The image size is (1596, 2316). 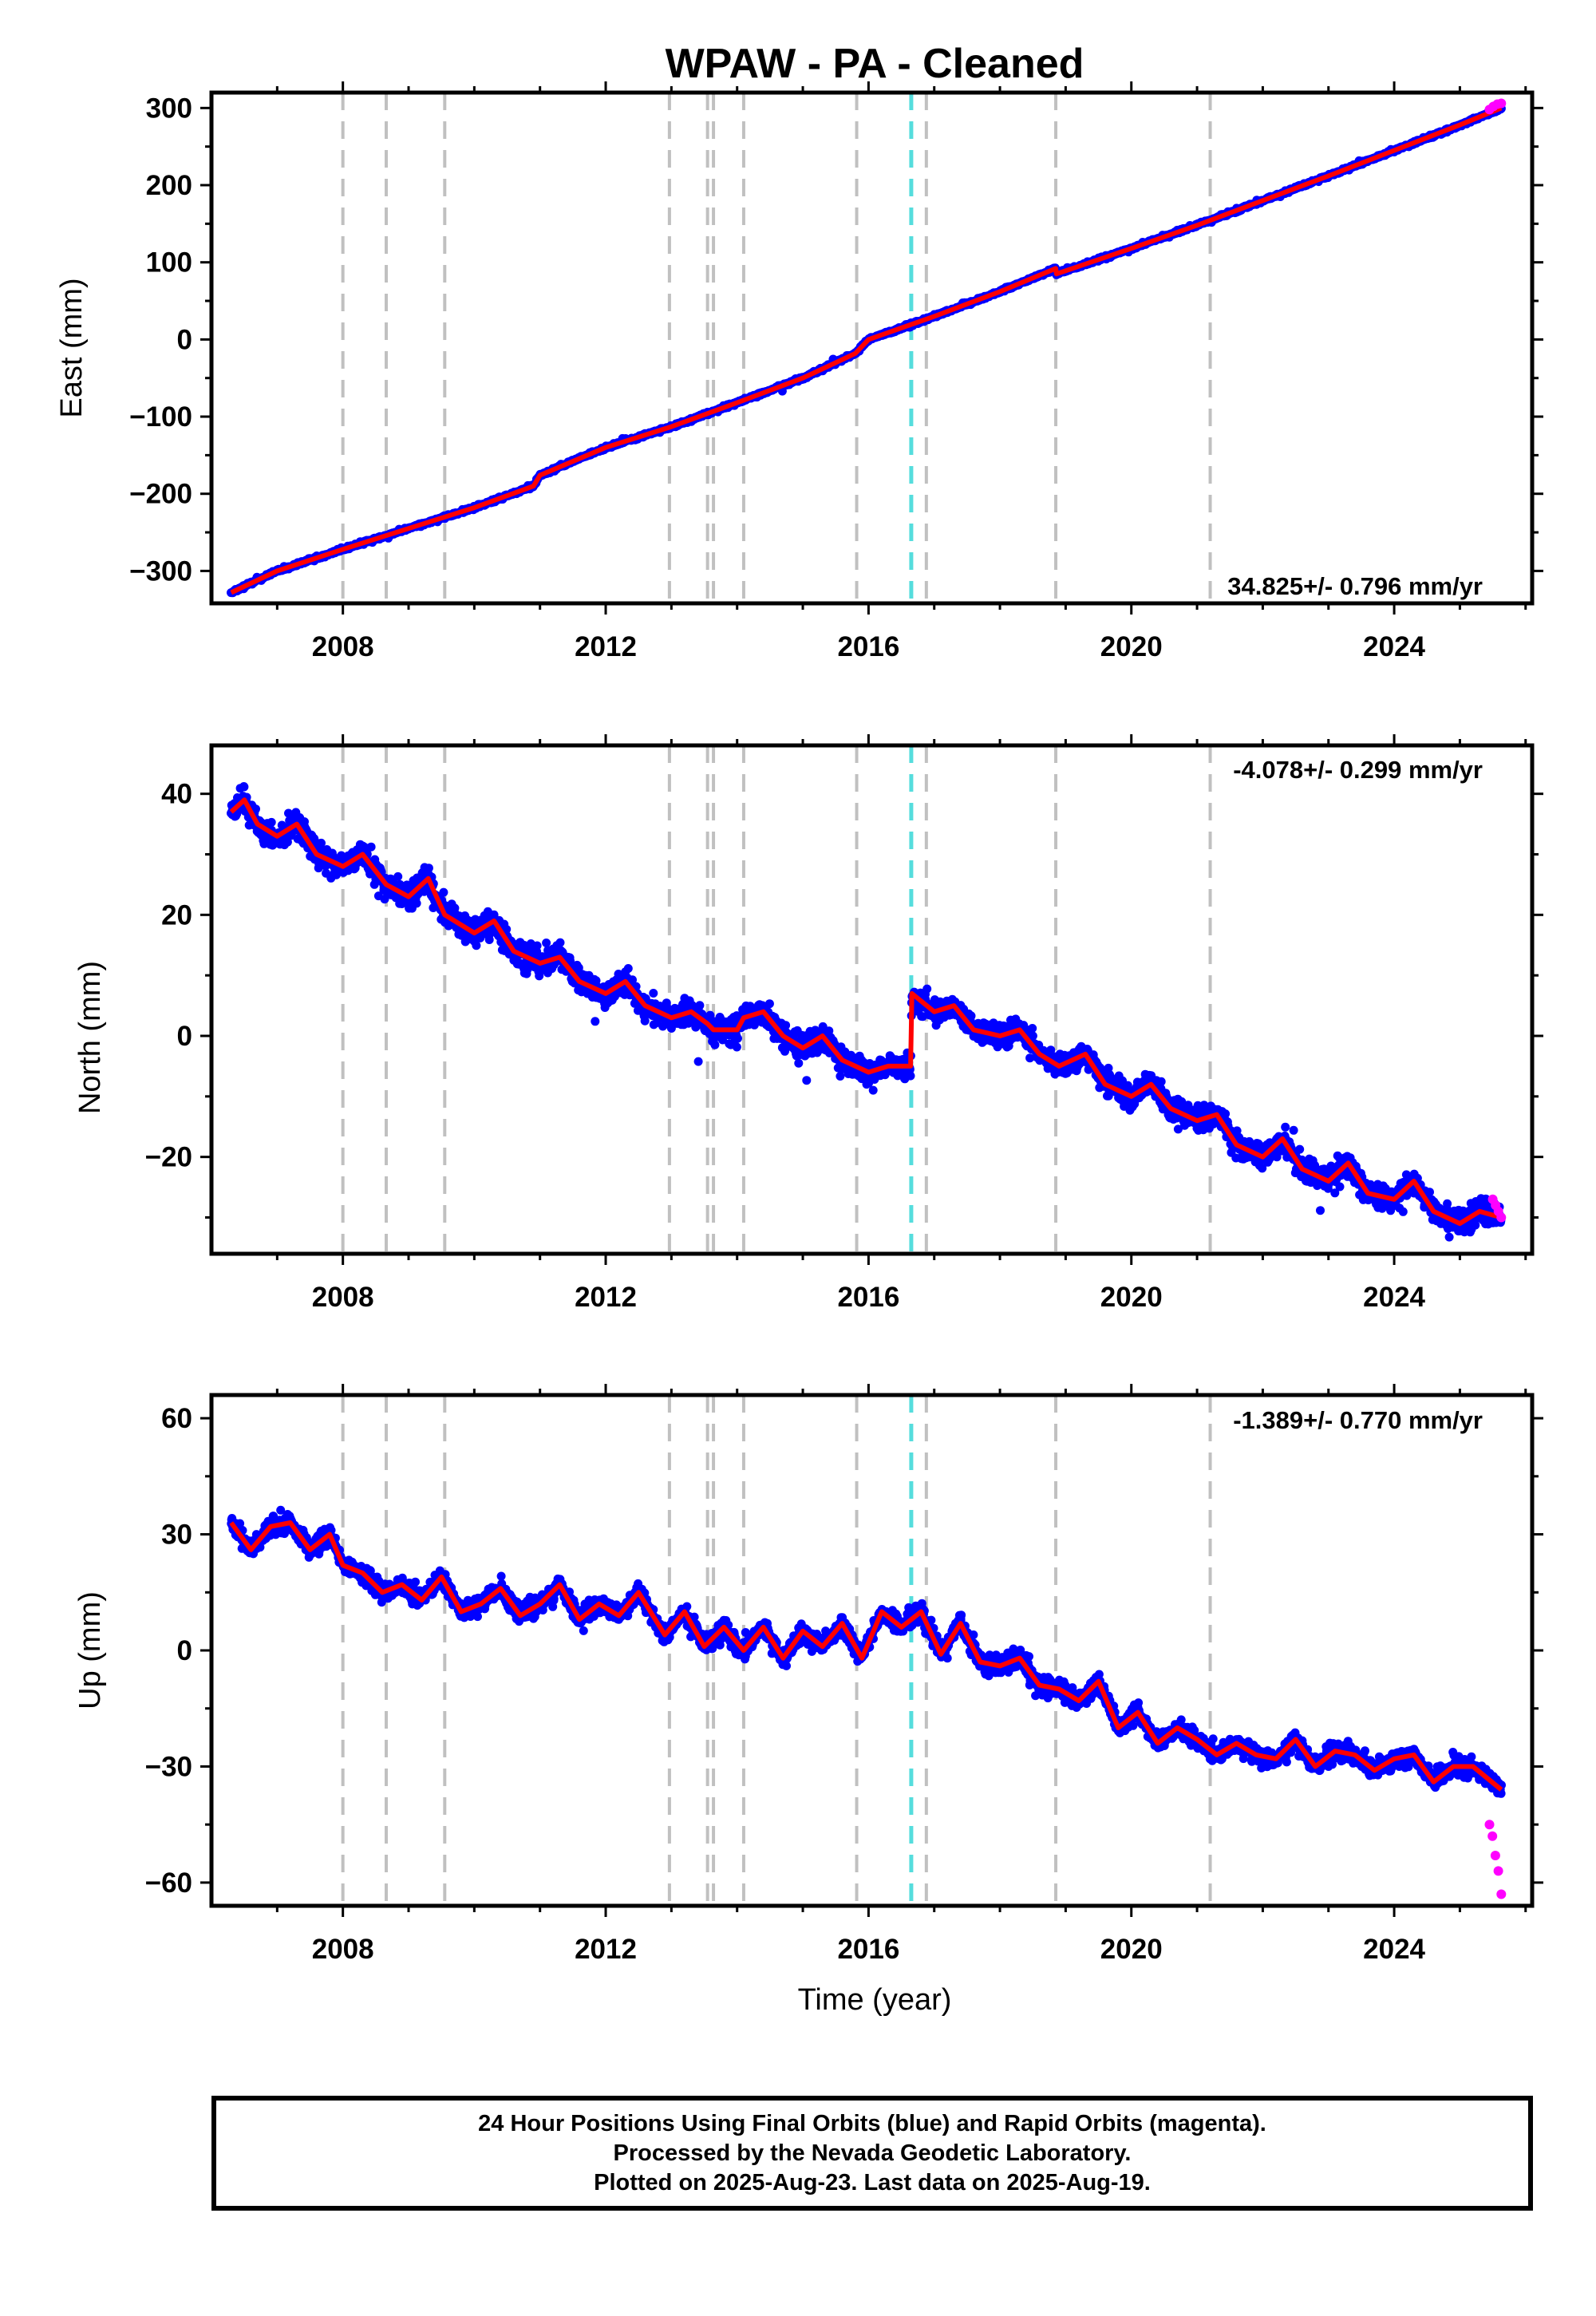 I want to click on east-y-tick-label: −300, so click(x=160, y=571).